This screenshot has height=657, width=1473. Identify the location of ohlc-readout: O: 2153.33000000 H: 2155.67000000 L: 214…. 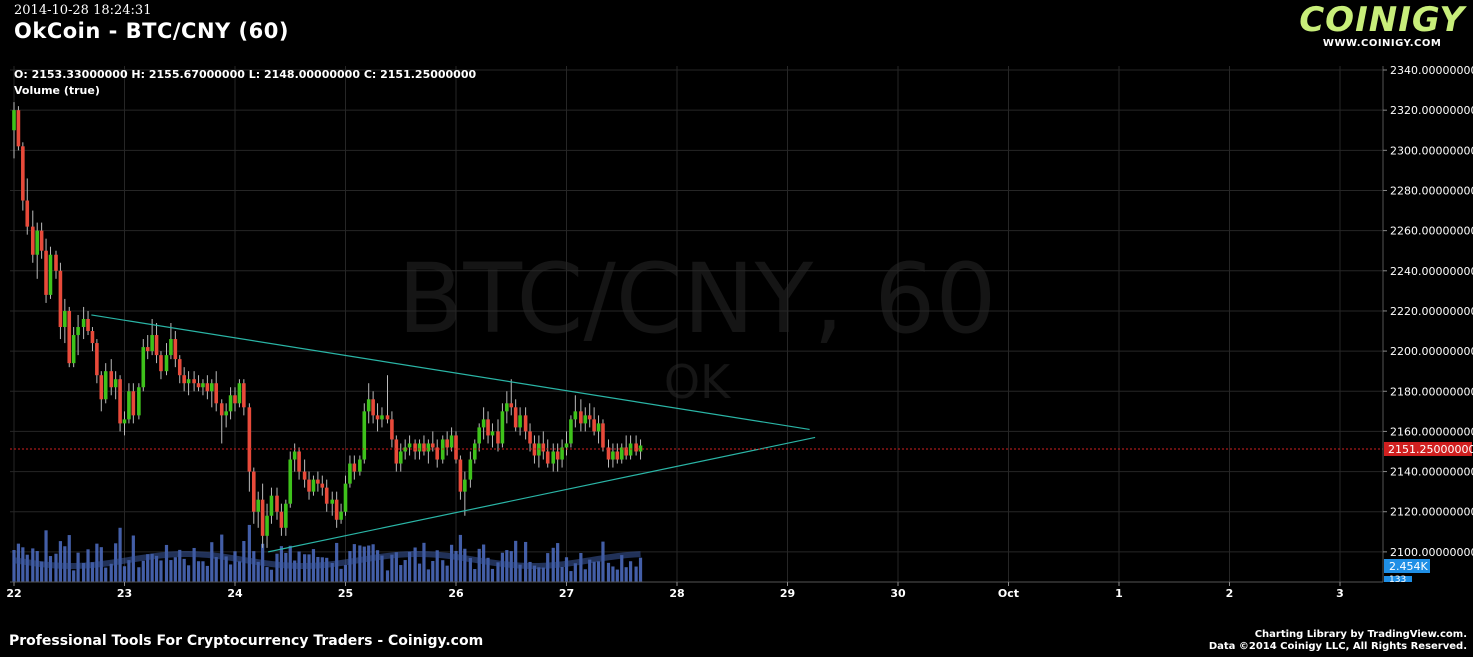
(245, 74).